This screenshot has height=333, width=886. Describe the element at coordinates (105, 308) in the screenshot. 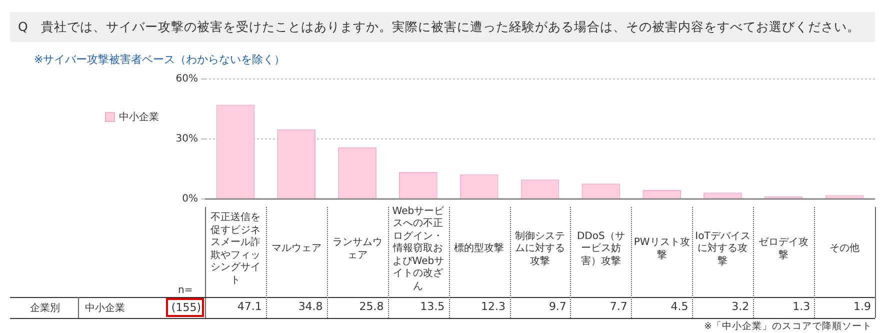

I see `text: 中小企業` at that location.